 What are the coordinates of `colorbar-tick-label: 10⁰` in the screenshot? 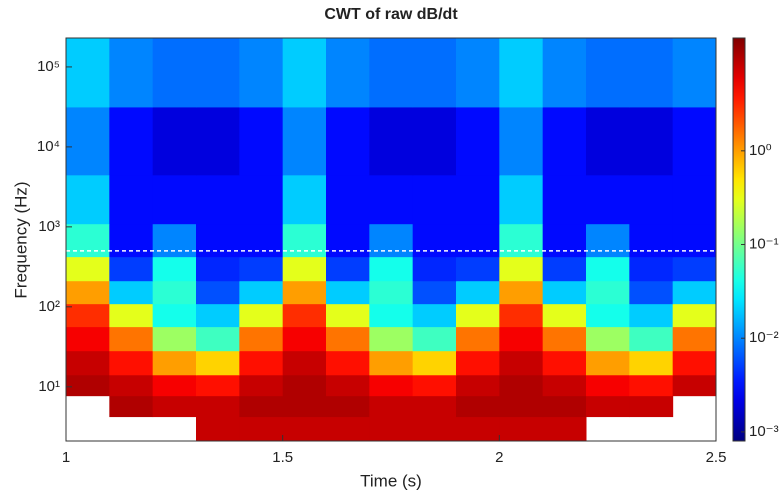 It's located at (760, 150).